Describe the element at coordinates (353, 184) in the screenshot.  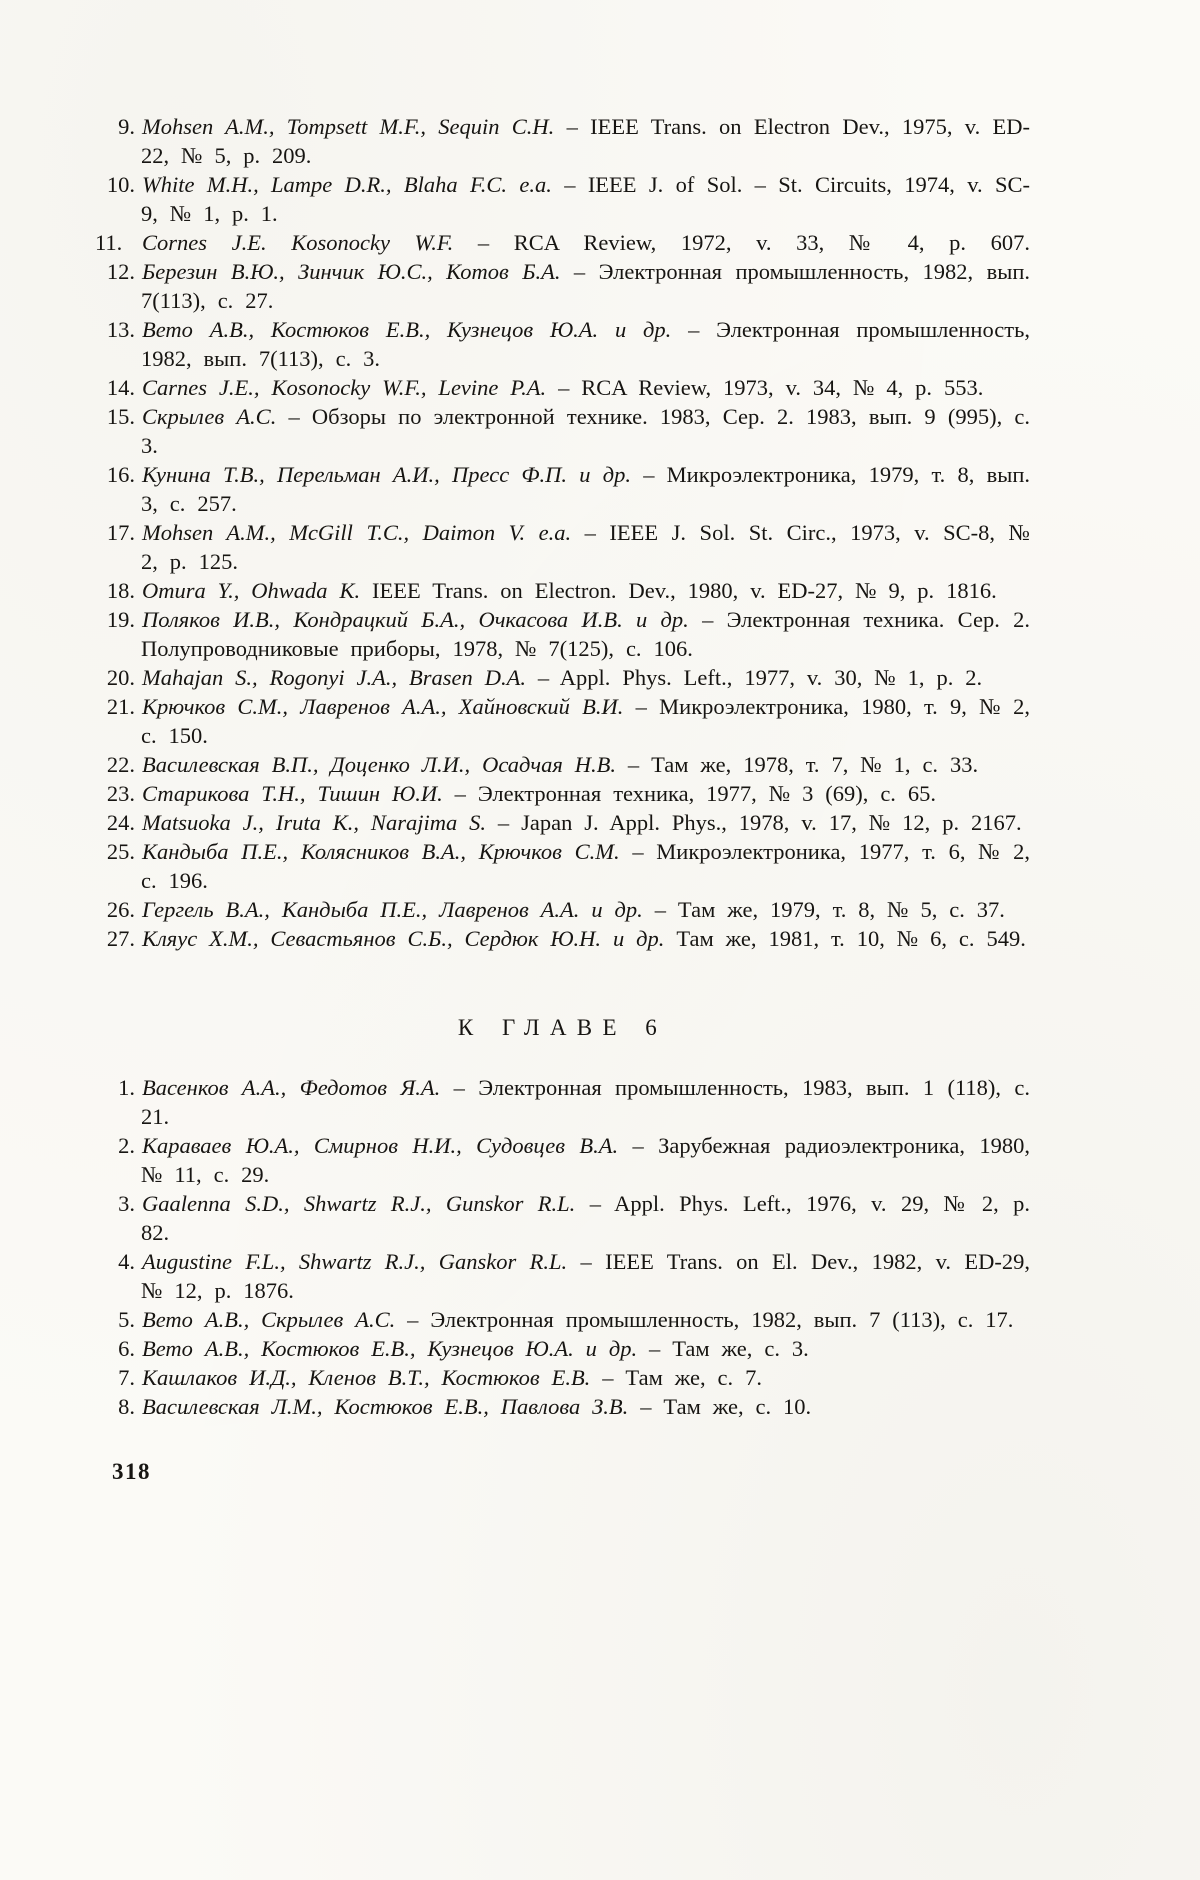
I see `reference-authors: White M.H., Lampe D.R., Blaha F.C. e.a.` at that location.